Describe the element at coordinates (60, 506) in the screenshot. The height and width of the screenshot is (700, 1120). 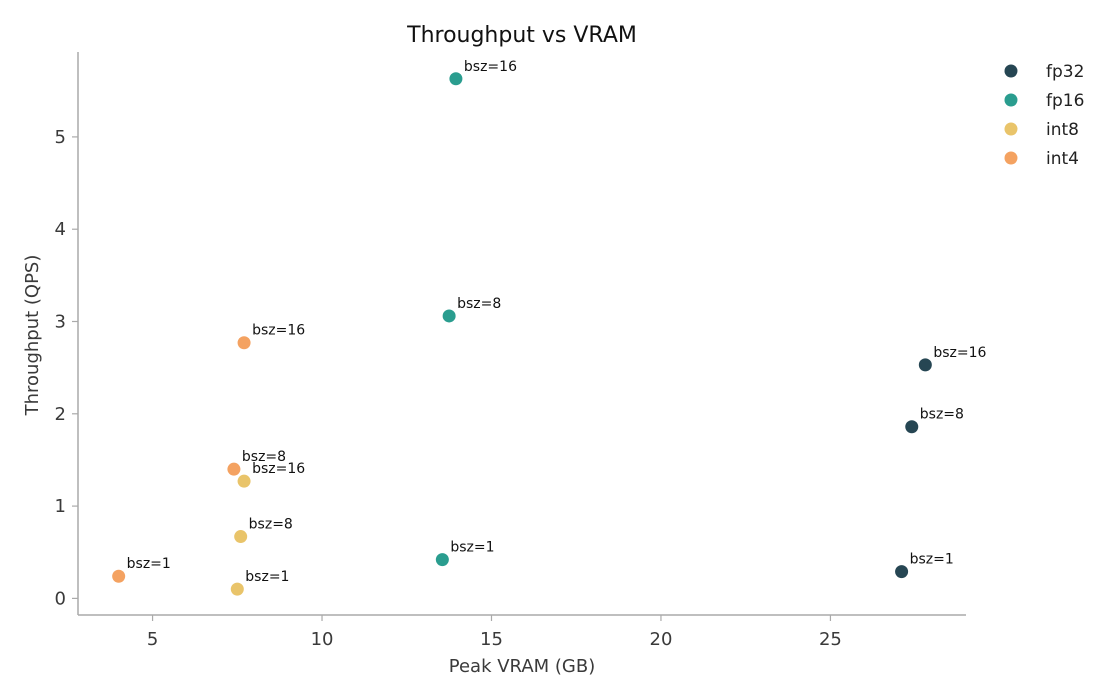
I see `y-tick-label: 1` at that location.